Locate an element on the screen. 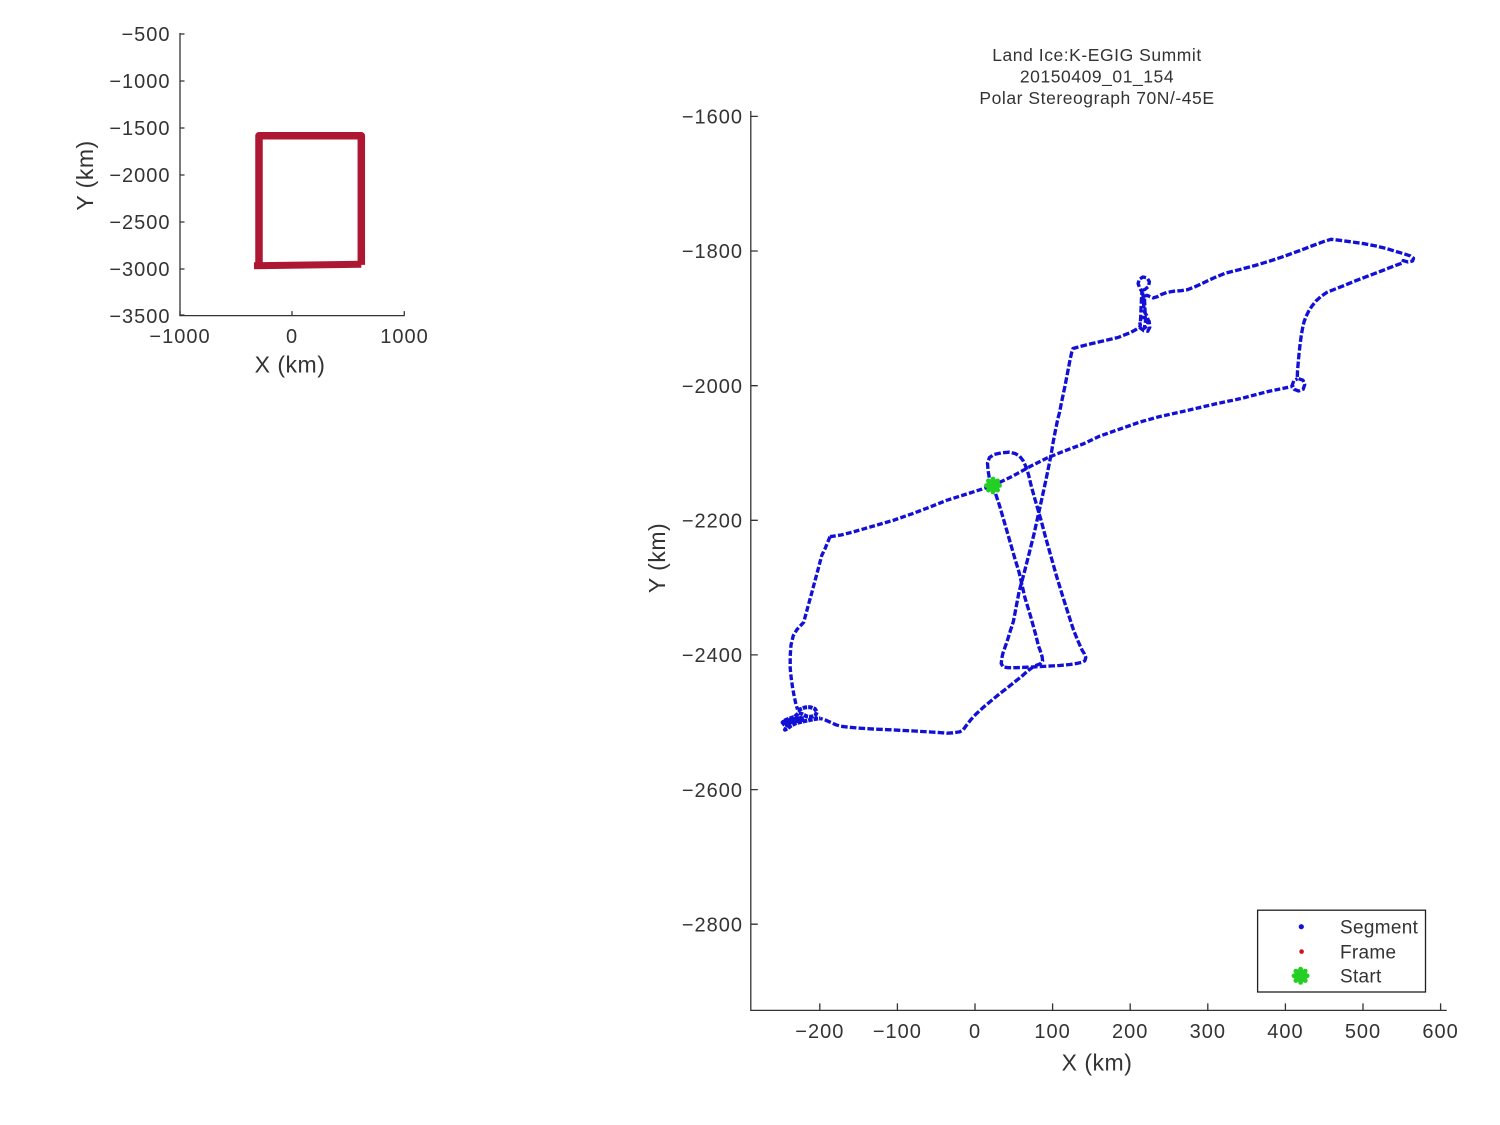 This screenshot has width=1500, height=1125. svg-text: −500 is located at coordinates (145, 35).